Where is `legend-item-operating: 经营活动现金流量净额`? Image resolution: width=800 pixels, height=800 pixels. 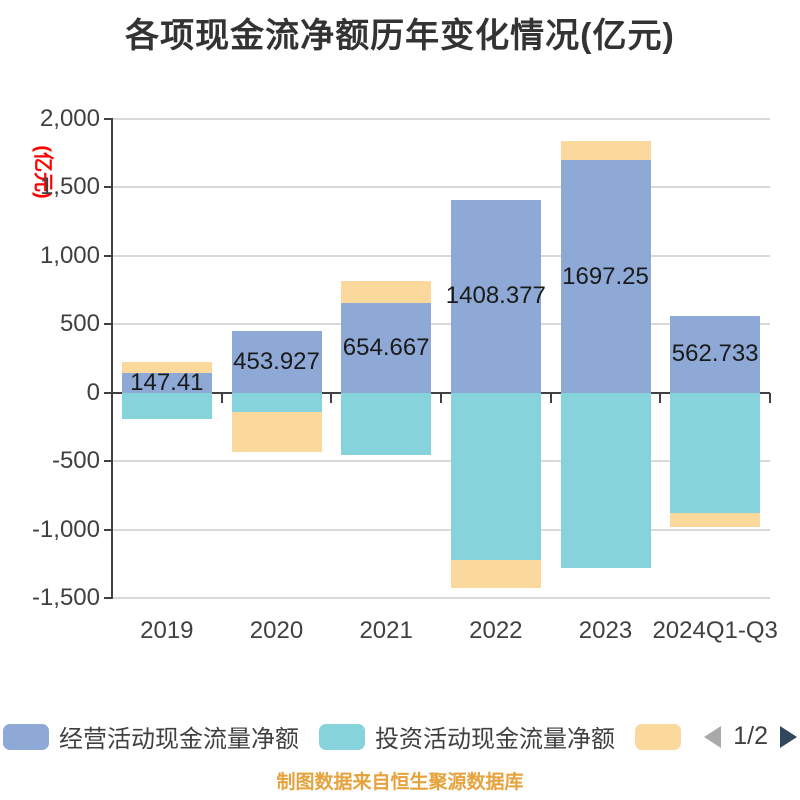
legend-item-operating: 经营活动现金流量净额 is located at coordinates (151, 736).